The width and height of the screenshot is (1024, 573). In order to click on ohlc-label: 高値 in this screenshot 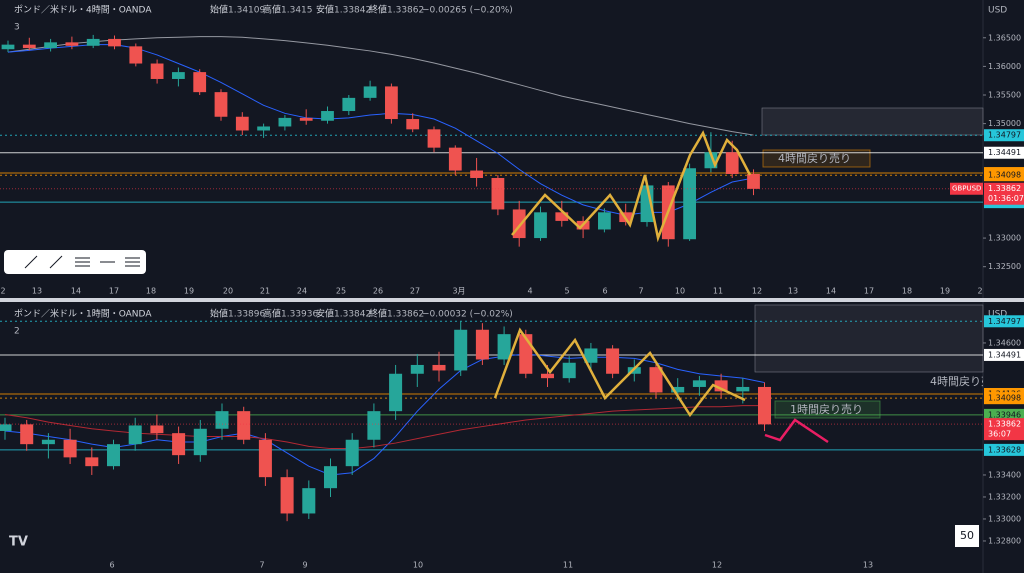, I will do `click(272, 314)`.